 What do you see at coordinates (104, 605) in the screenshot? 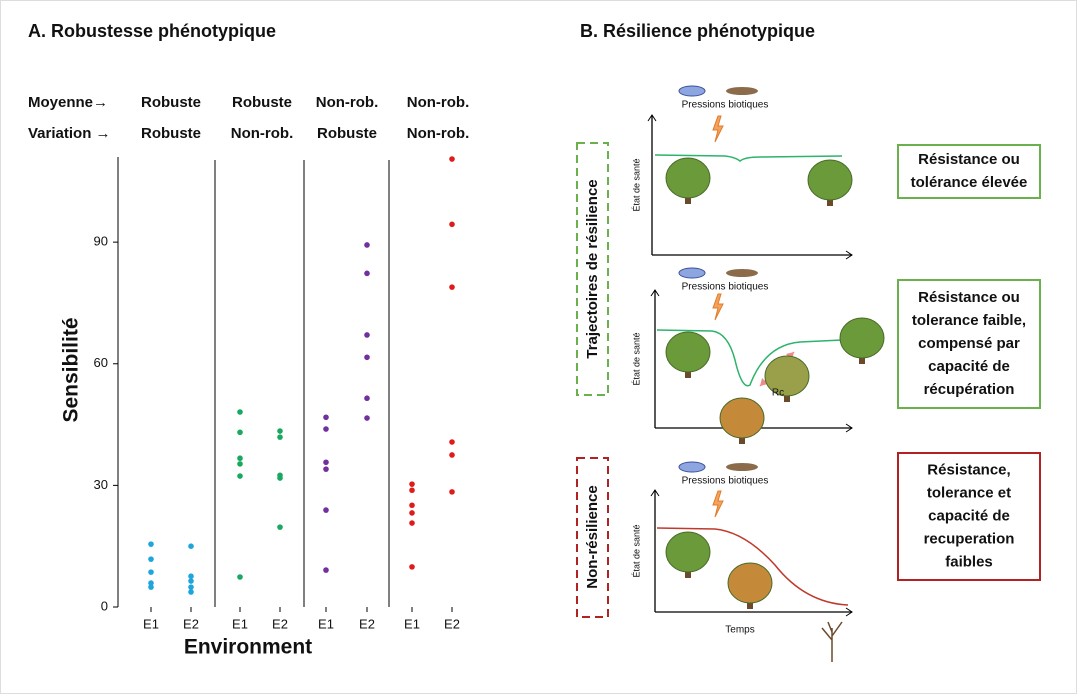
I see `y-tick-label: 0` at bounding box center [104, 605].